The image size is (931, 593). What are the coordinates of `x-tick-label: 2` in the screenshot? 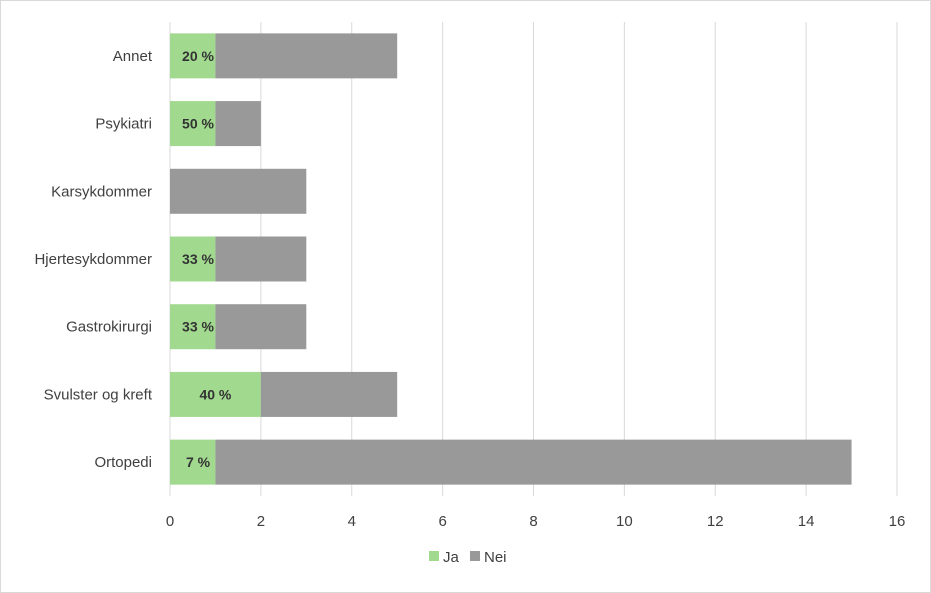 It's located at (261, 521).